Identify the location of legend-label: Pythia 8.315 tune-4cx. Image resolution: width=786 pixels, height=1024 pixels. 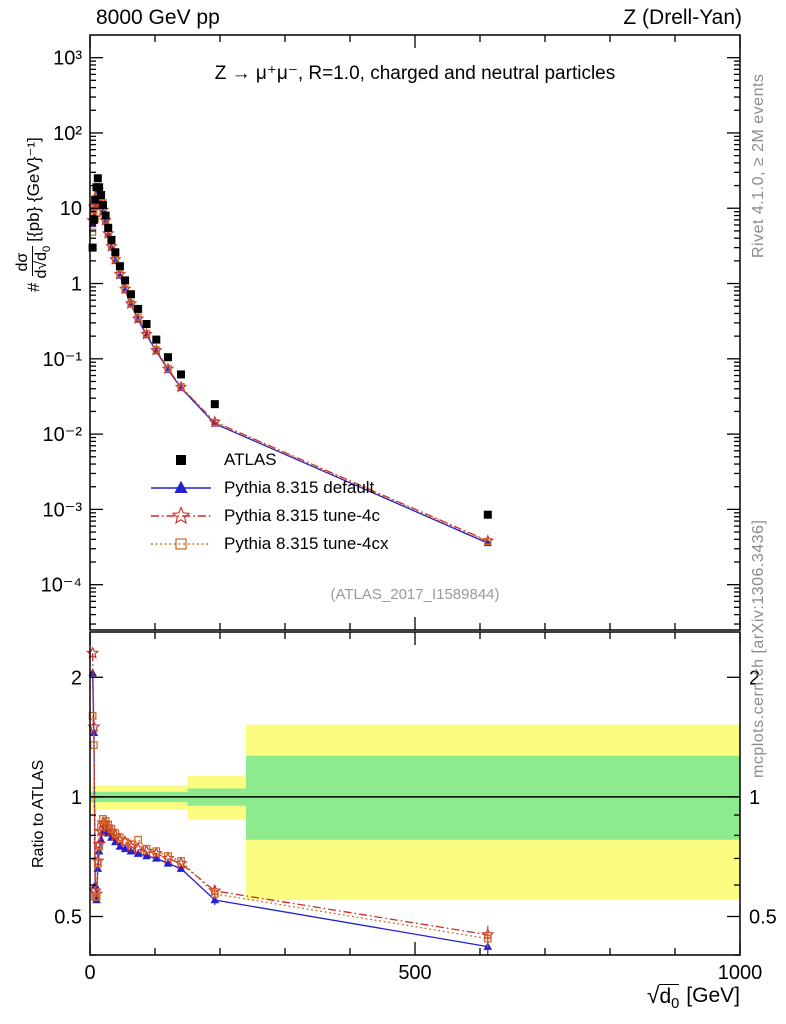
(306, 543).